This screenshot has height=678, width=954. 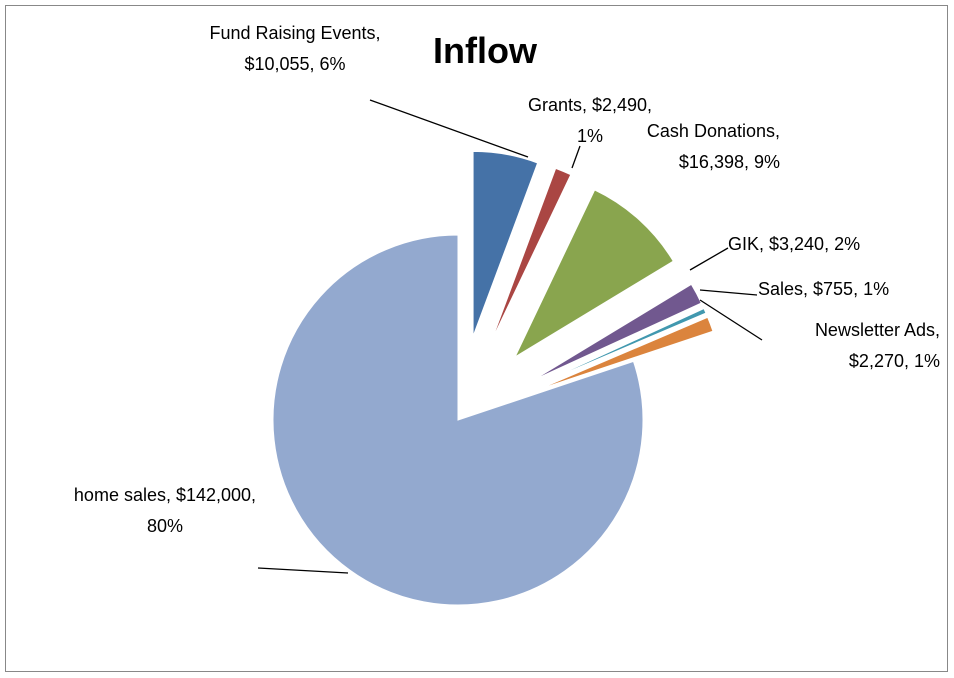 I want to click on data-label: Grants, $2,490, 1%, so click(x=590, y=120).